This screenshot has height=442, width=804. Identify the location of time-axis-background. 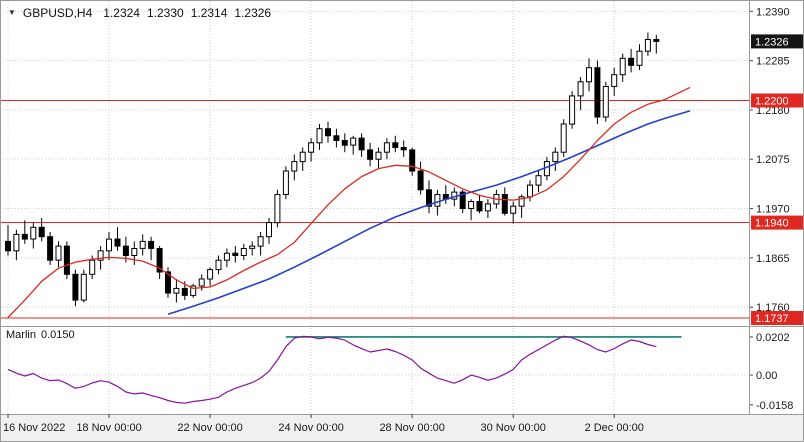
(402, 428).